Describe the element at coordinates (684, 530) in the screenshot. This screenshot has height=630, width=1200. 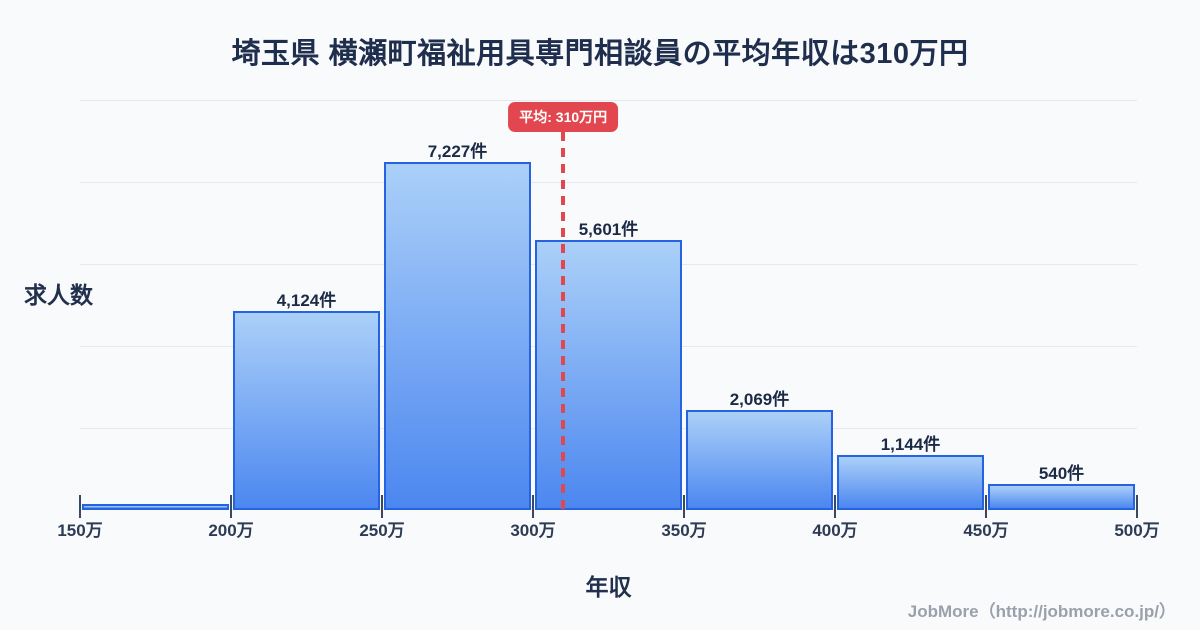
I see `x-axis-tick-label: 350万` at that location.